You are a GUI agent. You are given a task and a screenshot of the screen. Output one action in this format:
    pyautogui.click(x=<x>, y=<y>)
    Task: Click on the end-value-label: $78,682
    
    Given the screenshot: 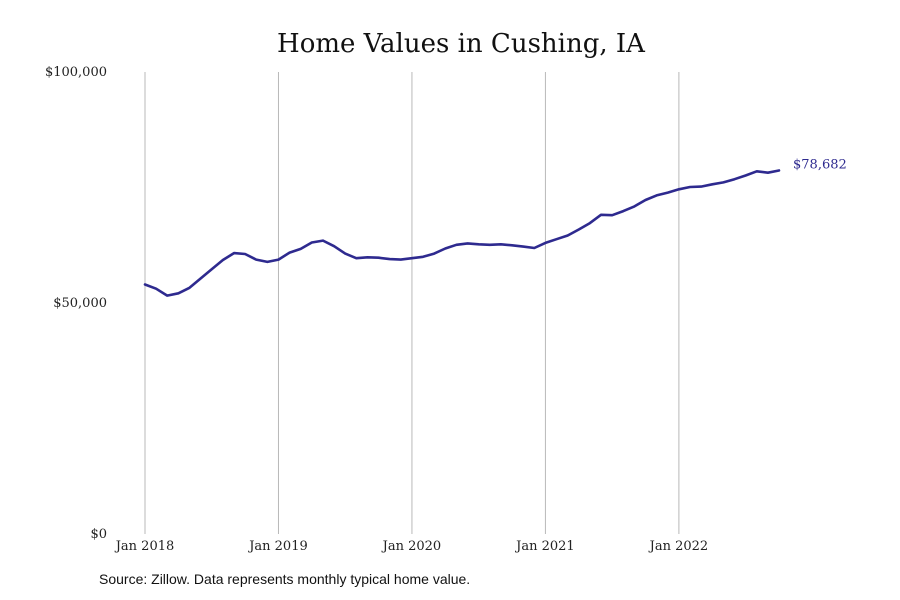 What is the action you would take?
    pyautogui.click(x=820, y=164)
    